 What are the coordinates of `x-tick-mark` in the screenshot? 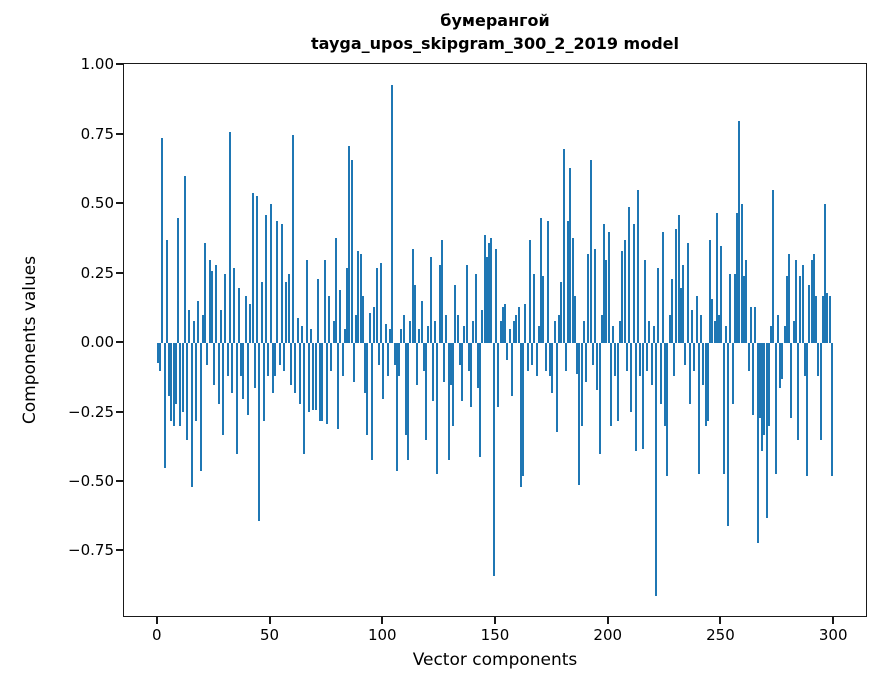 It's located at (156, 620).